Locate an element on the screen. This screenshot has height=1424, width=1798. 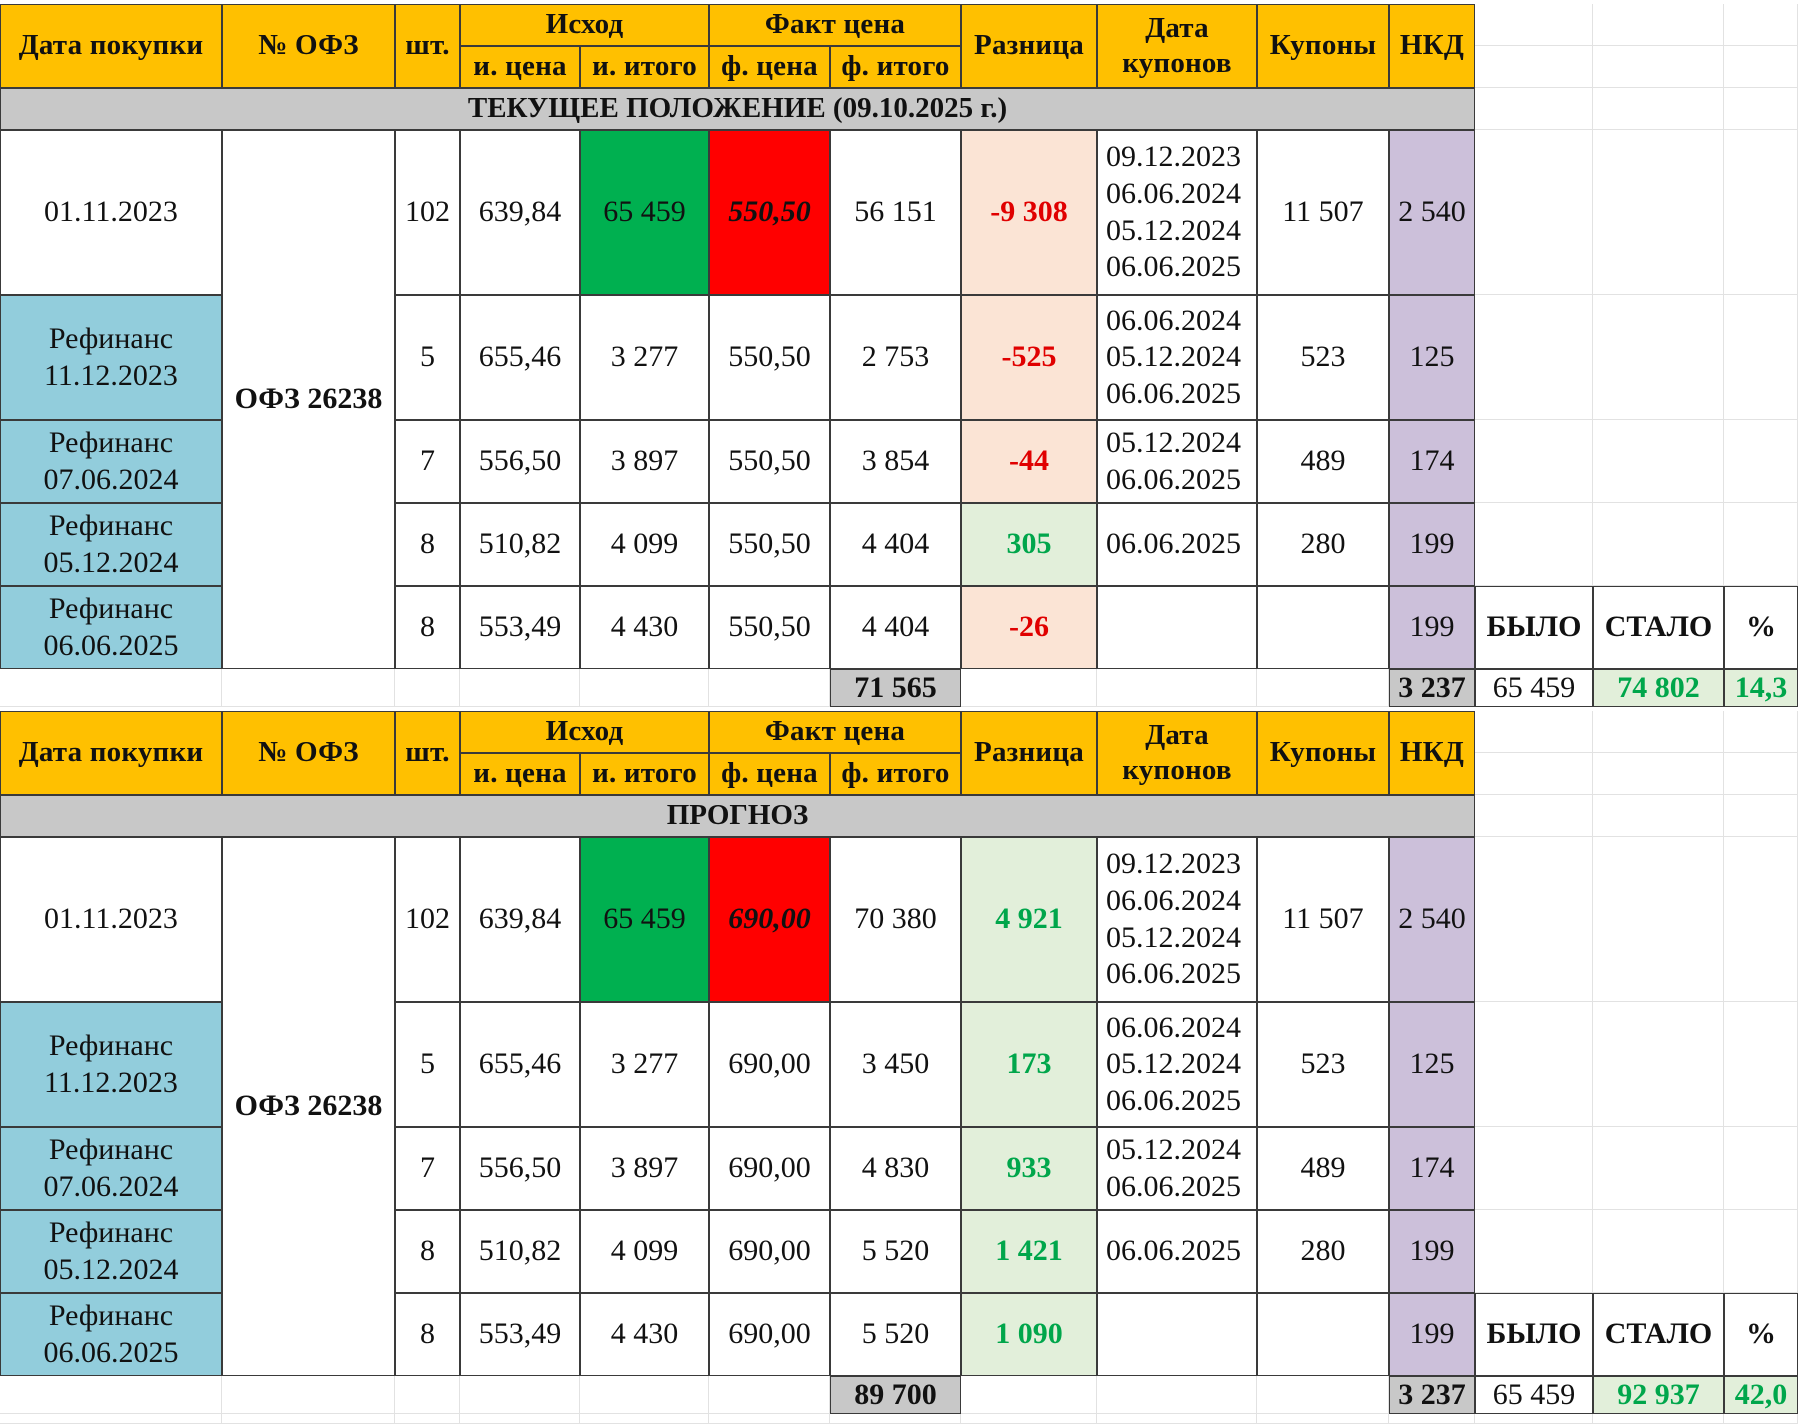
difference: 1 421 is located at coordinates (1029, 1251).